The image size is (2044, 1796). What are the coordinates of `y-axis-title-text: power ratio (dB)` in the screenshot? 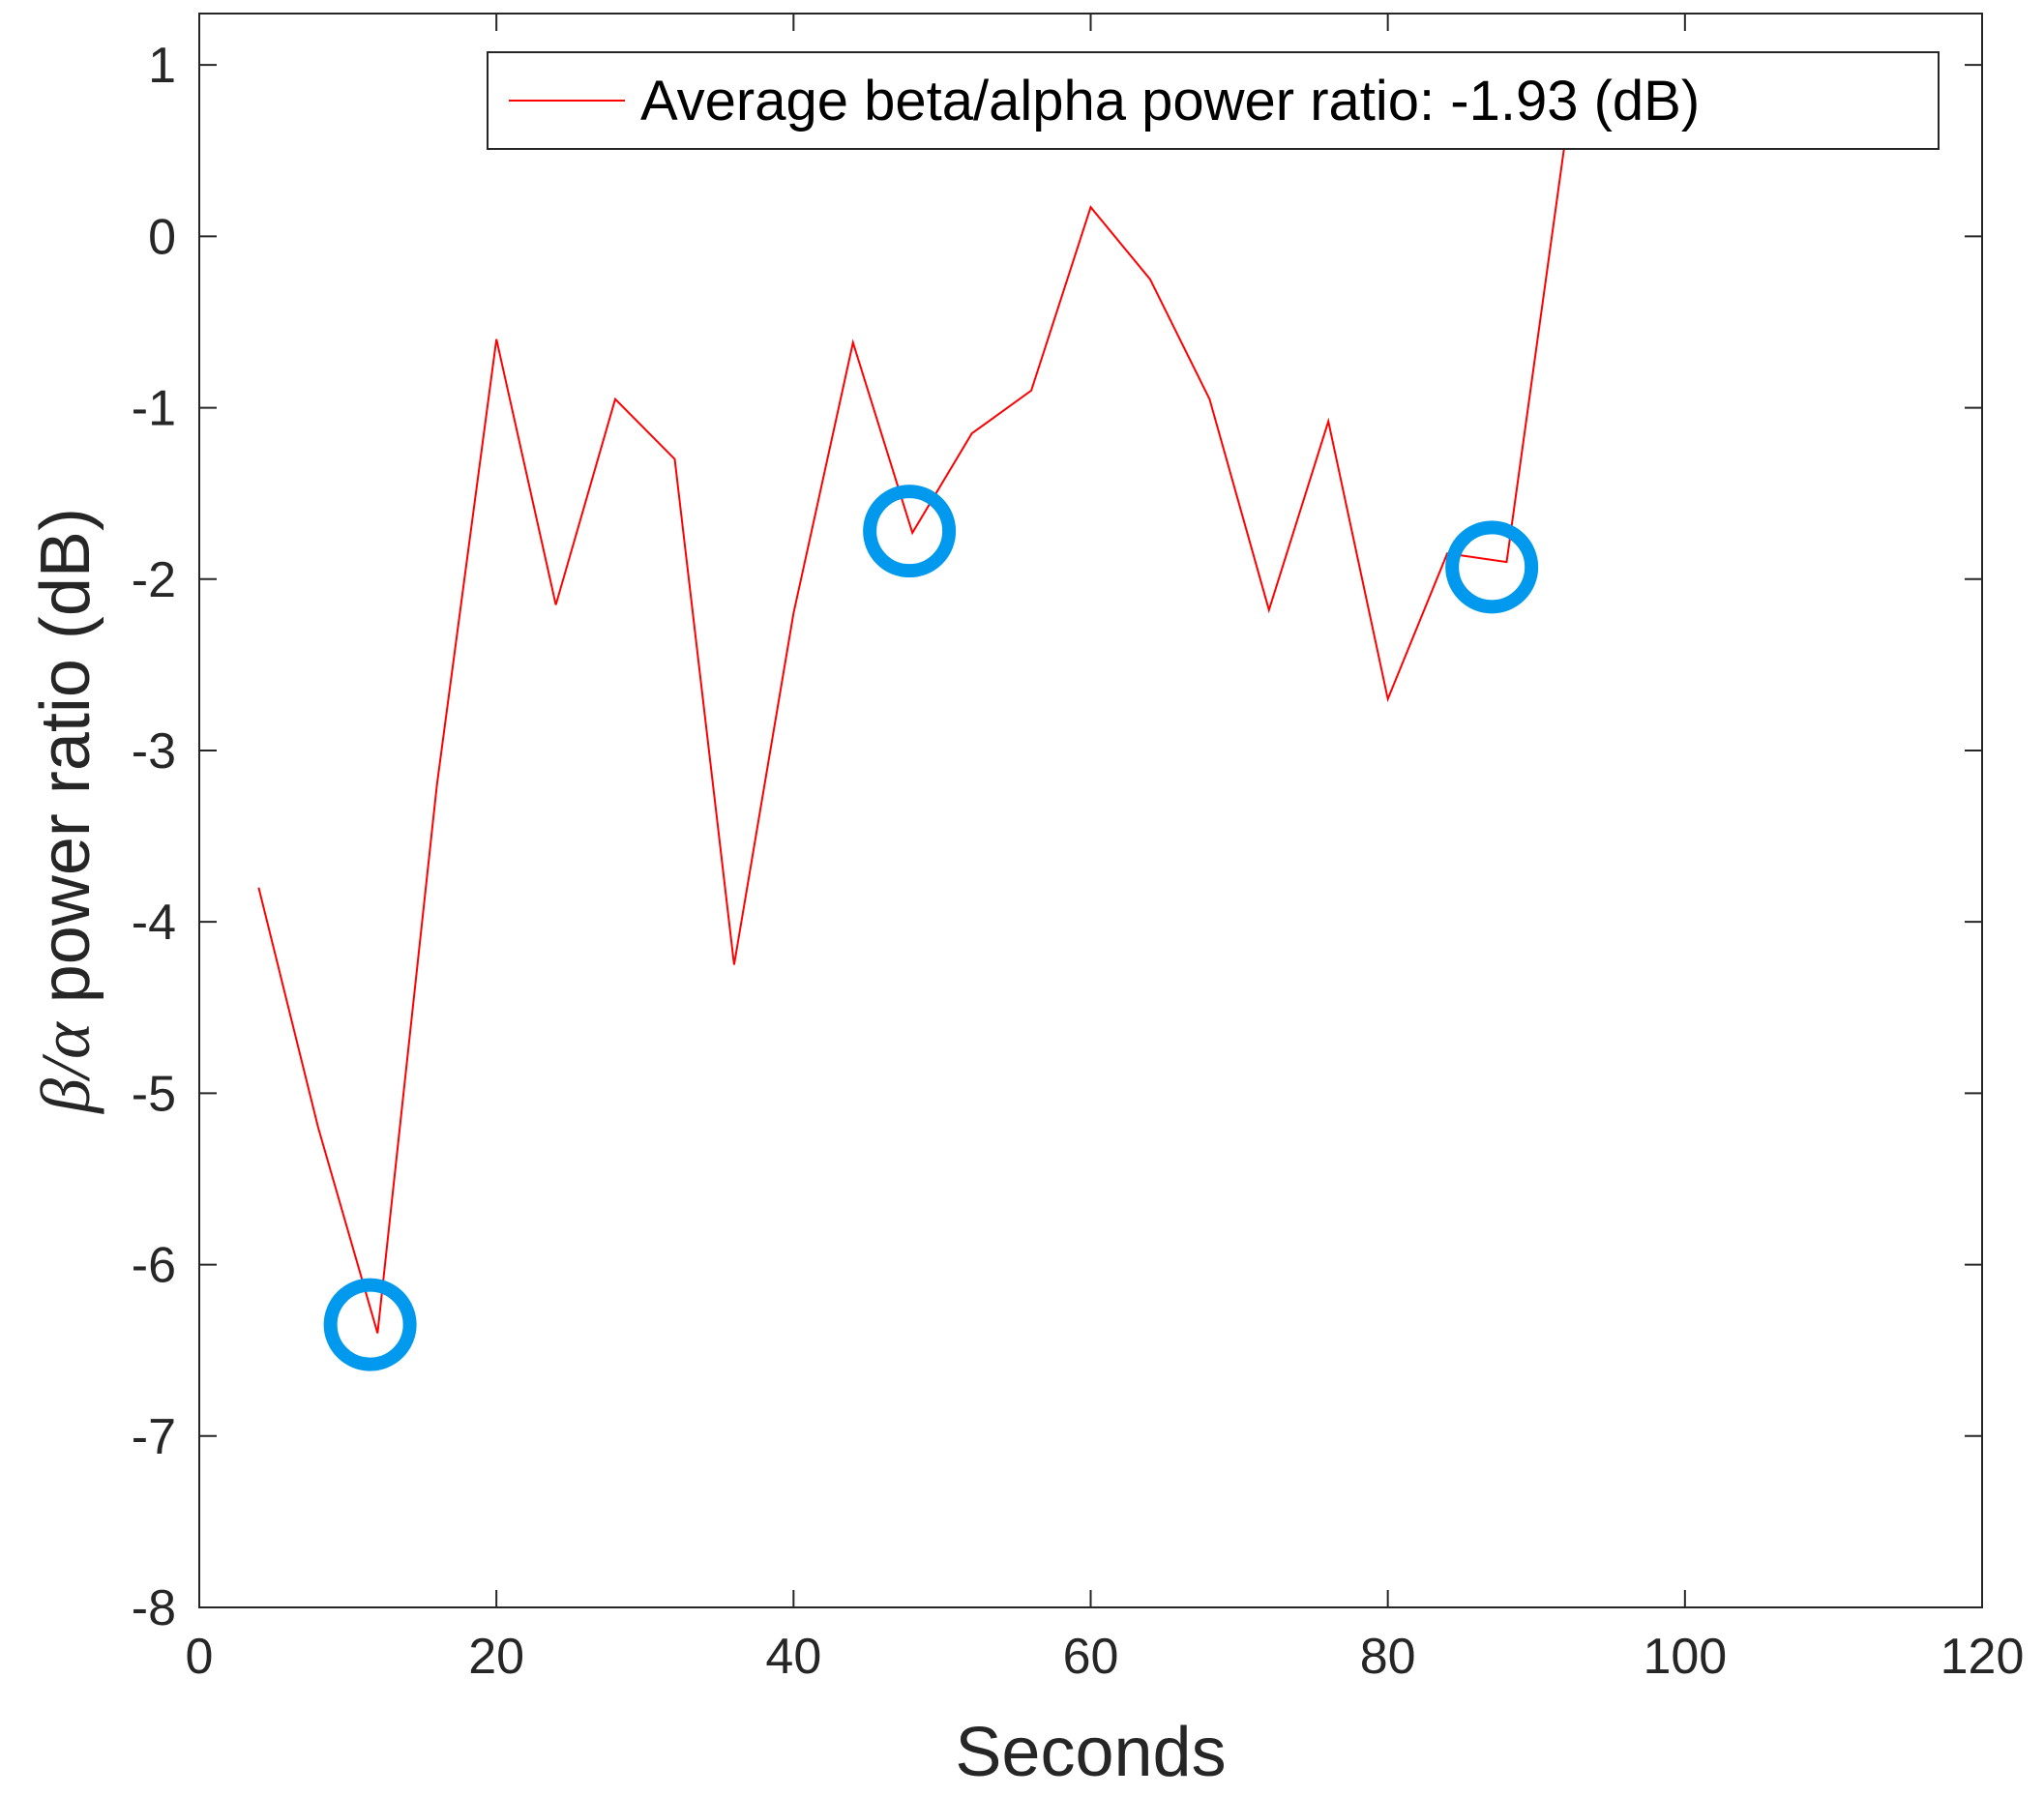 It's located at (65, 765).